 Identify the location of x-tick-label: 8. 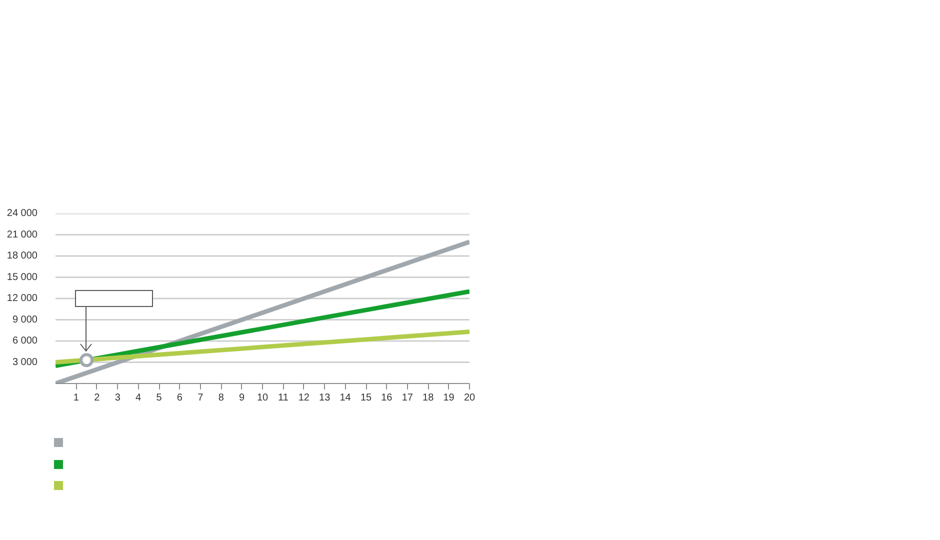
(221, 398).